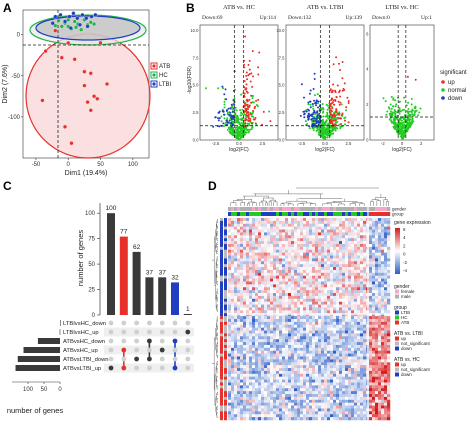 Image resolution: width=474 pixels, height=424 pixels. I want to click on volcano-up-count: Up:1, so click(426, 18).